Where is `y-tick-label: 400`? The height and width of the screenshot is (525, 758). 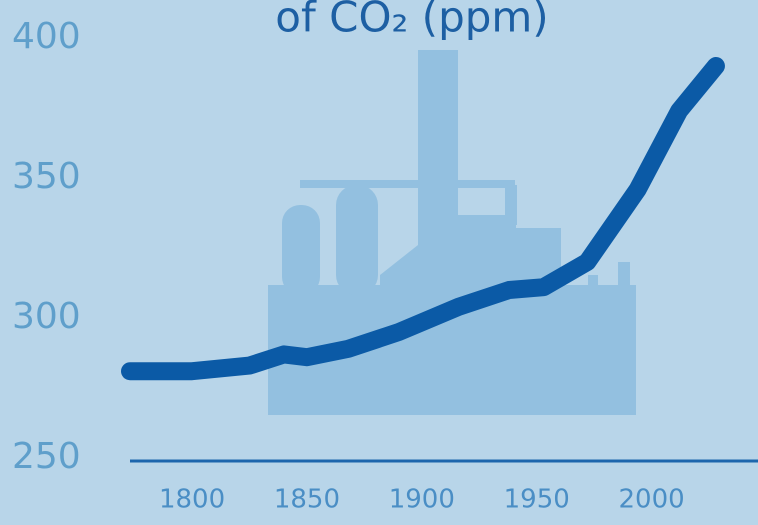
y-tick-label: 400 is located at coordinates (46, 36).